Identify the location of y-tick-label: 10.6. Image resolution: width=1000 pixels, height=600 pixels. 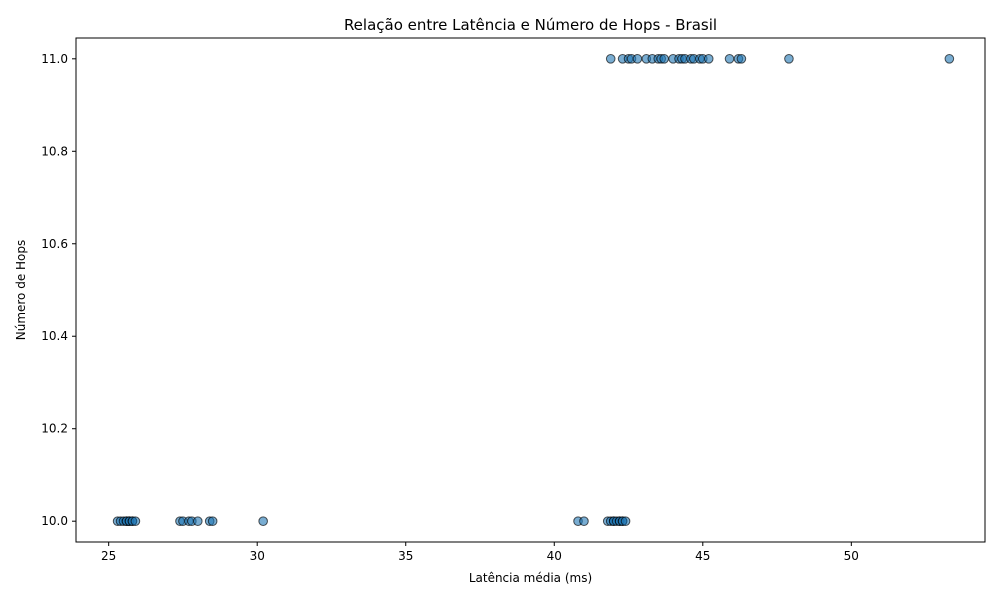
(54, 244).